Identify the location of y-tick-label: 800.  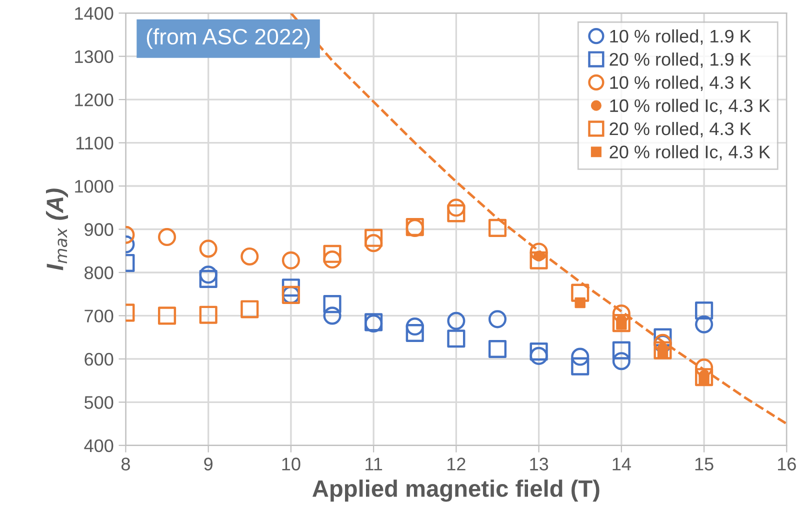
(99, 273).